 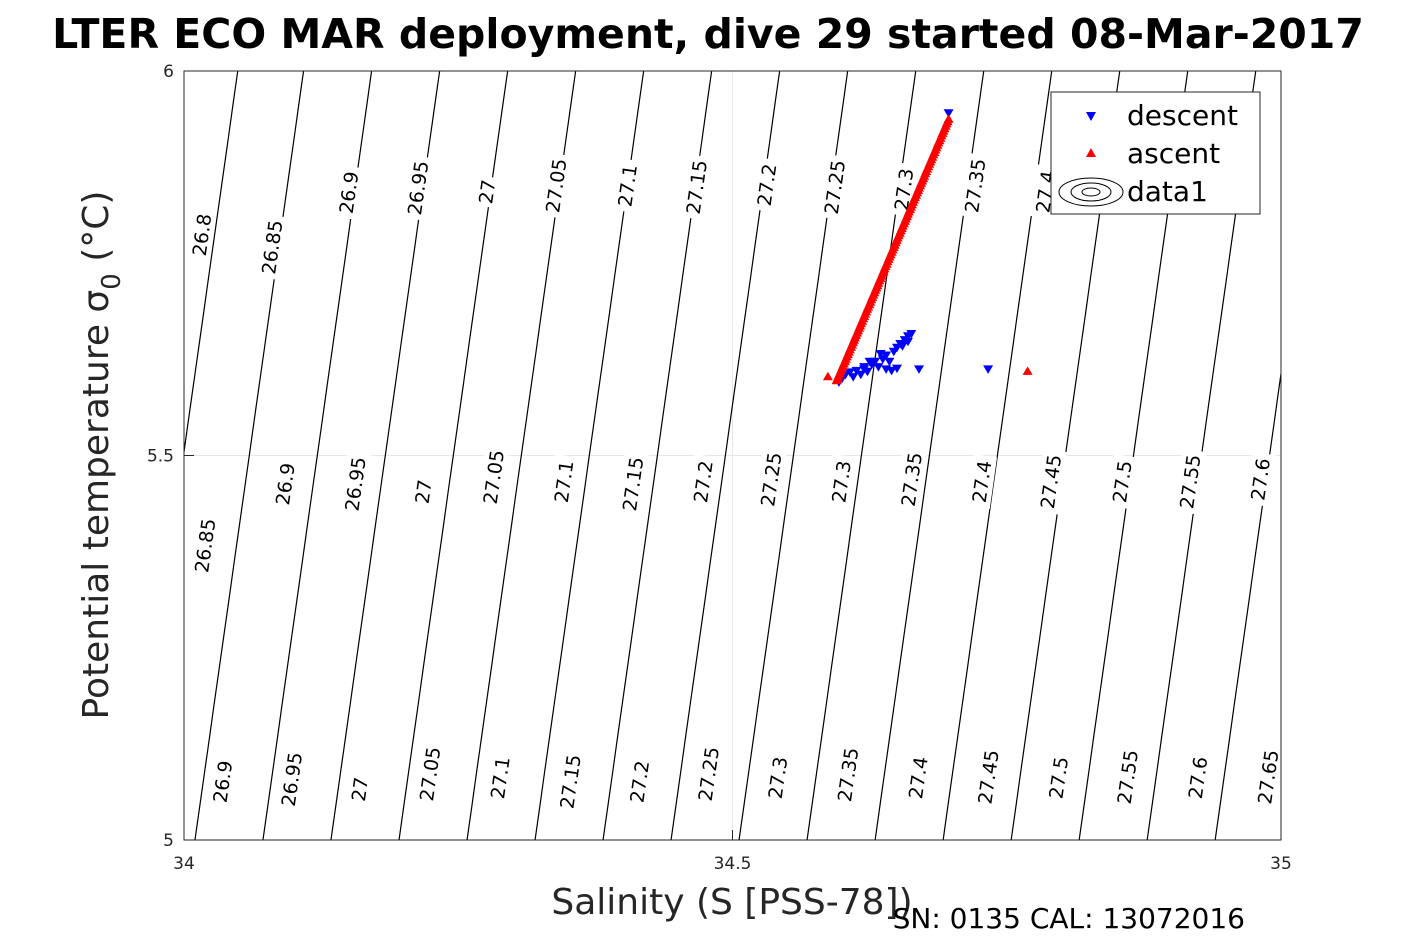 What do you see at coordinates (733, 864) in the screenshot?
I see `x-tick-label-1: 34.5` at bounding box center [733, 864].